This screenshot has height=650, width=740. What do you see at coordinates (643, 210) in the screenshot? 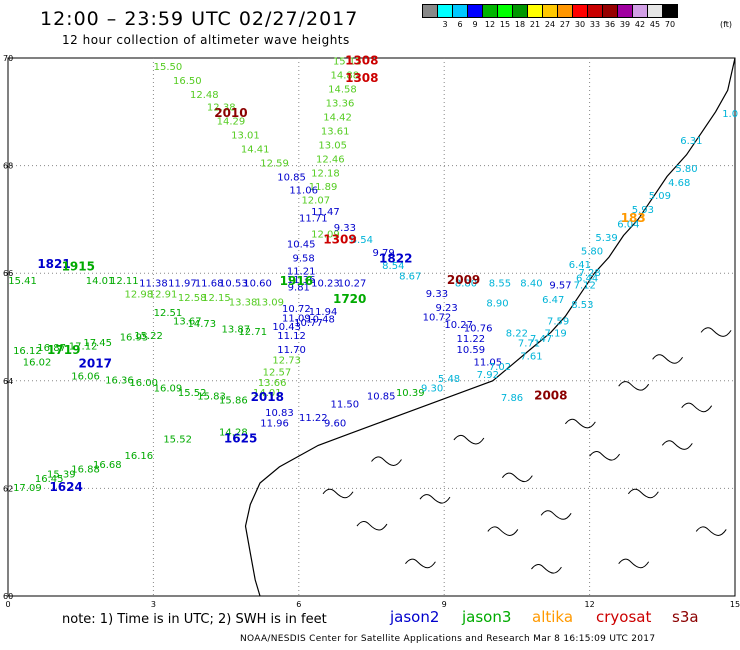
I see `wave-height-value: 5.93` at bounding box center [643, 210].